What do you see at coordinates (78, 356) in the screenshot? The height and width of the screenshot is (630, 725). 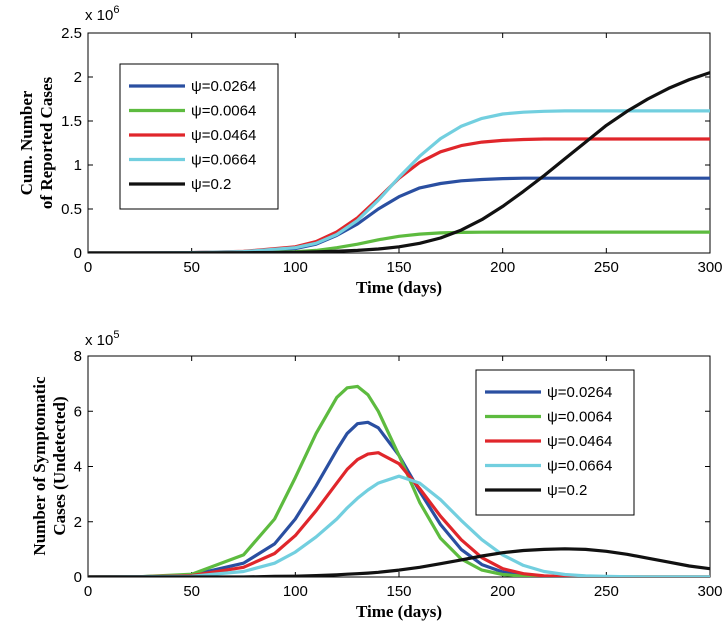 I see `y-tick-label: 8` at bounding box center [78, 356].